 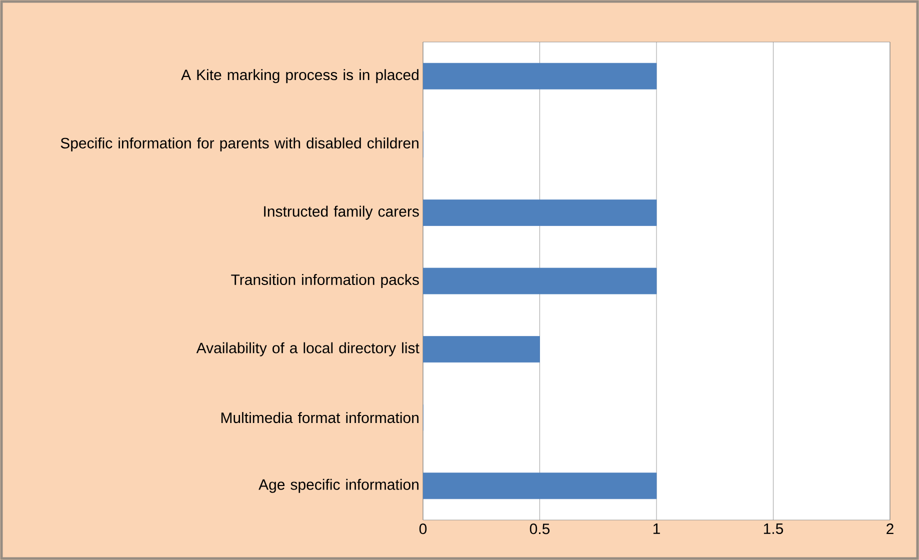 I want to click on x-tick-label: 2, so click(x=890, y=529).